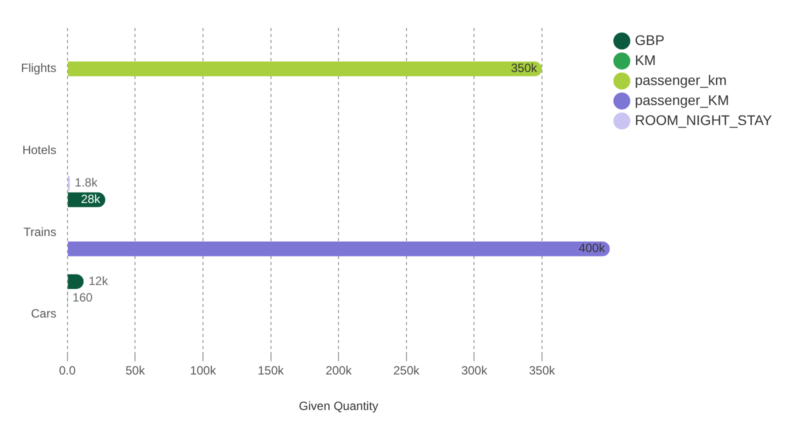 The image size is (800, 436). What do you see at coordinates (703, 120) in the screenshot?
I see `legend-label: ROOM_NIGHT_STAY` at bounding box center [703, 120].